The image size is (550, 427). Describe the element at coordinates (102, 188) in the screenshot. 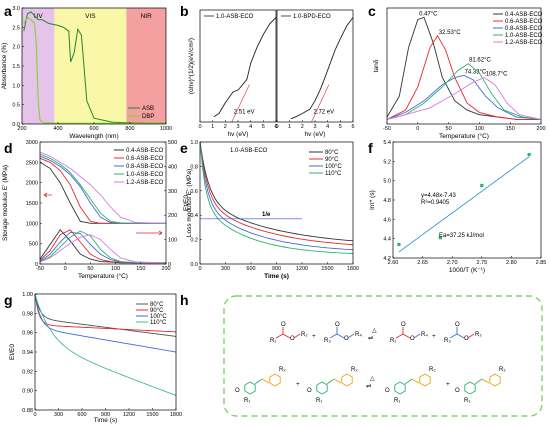

I see `storage-curve` at that location.